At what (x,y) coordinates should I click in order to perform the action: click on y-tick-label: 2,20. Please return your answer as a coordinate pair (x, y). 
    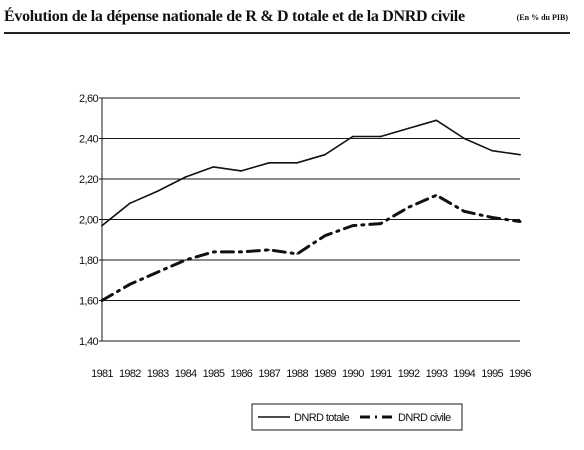
    Looking at the image, I should click on (88, 180).